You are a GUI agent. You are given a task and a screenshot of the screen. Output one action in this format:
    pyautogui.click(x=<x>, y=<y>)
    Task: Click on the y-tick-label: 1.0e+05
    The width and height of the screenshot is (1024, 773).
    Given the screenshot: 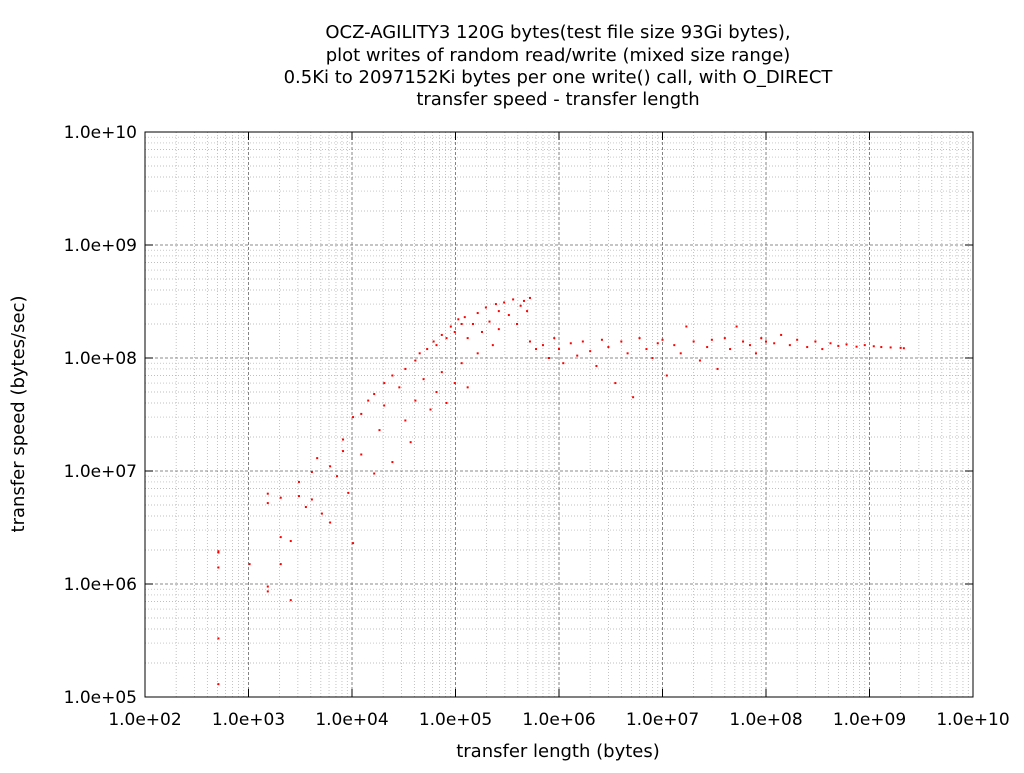 What is the action you would take?
    pyautogui.click(x=100, y=698)
    